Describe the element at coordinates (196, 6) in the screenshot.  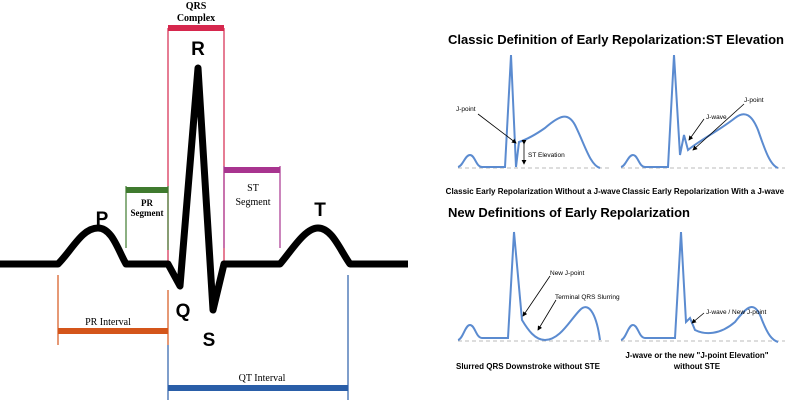
I see `label: QRS` at that location.